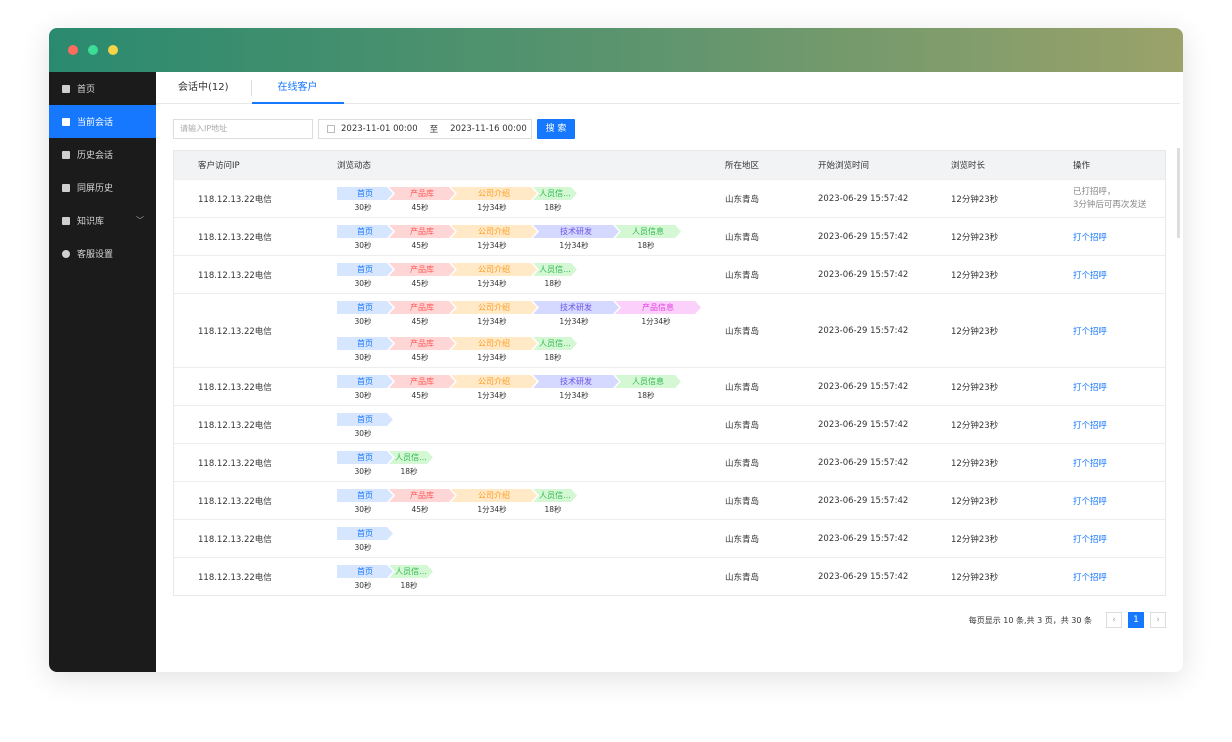  What do you see at coordinates (73, 50) in the screenshot?
I see `close-button` at bounding box center [73, 50].